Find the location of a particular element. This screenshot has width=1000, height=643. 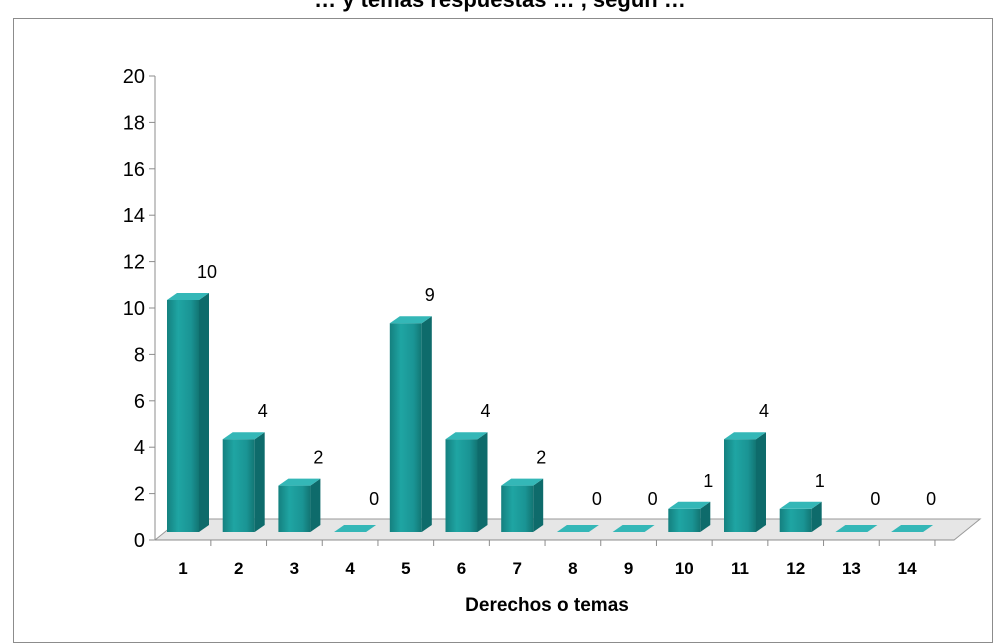

x-tick-label: 8 is located at coordinates (572, 568).